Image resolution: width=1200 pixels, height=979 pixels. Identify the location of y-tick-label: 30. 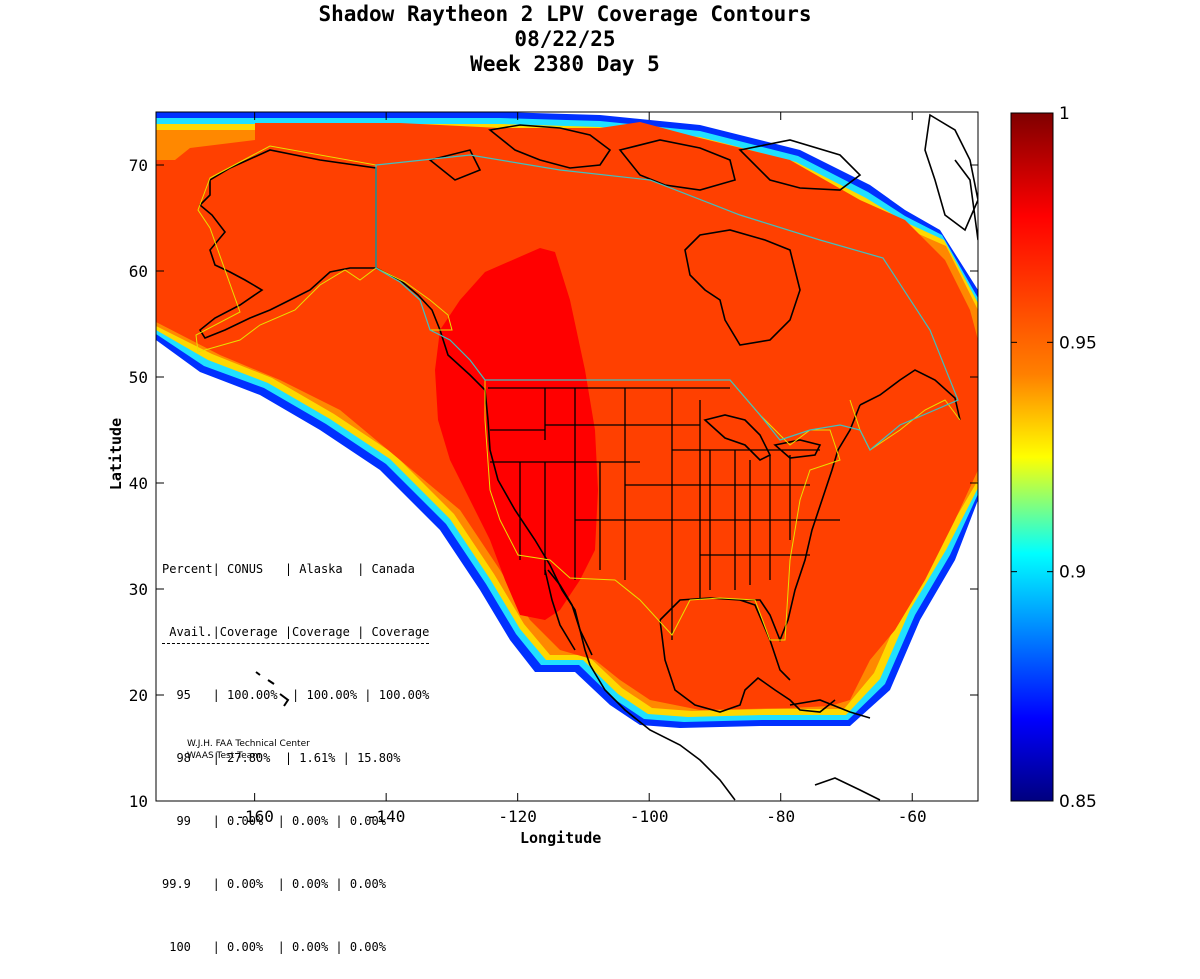
(138, 589).